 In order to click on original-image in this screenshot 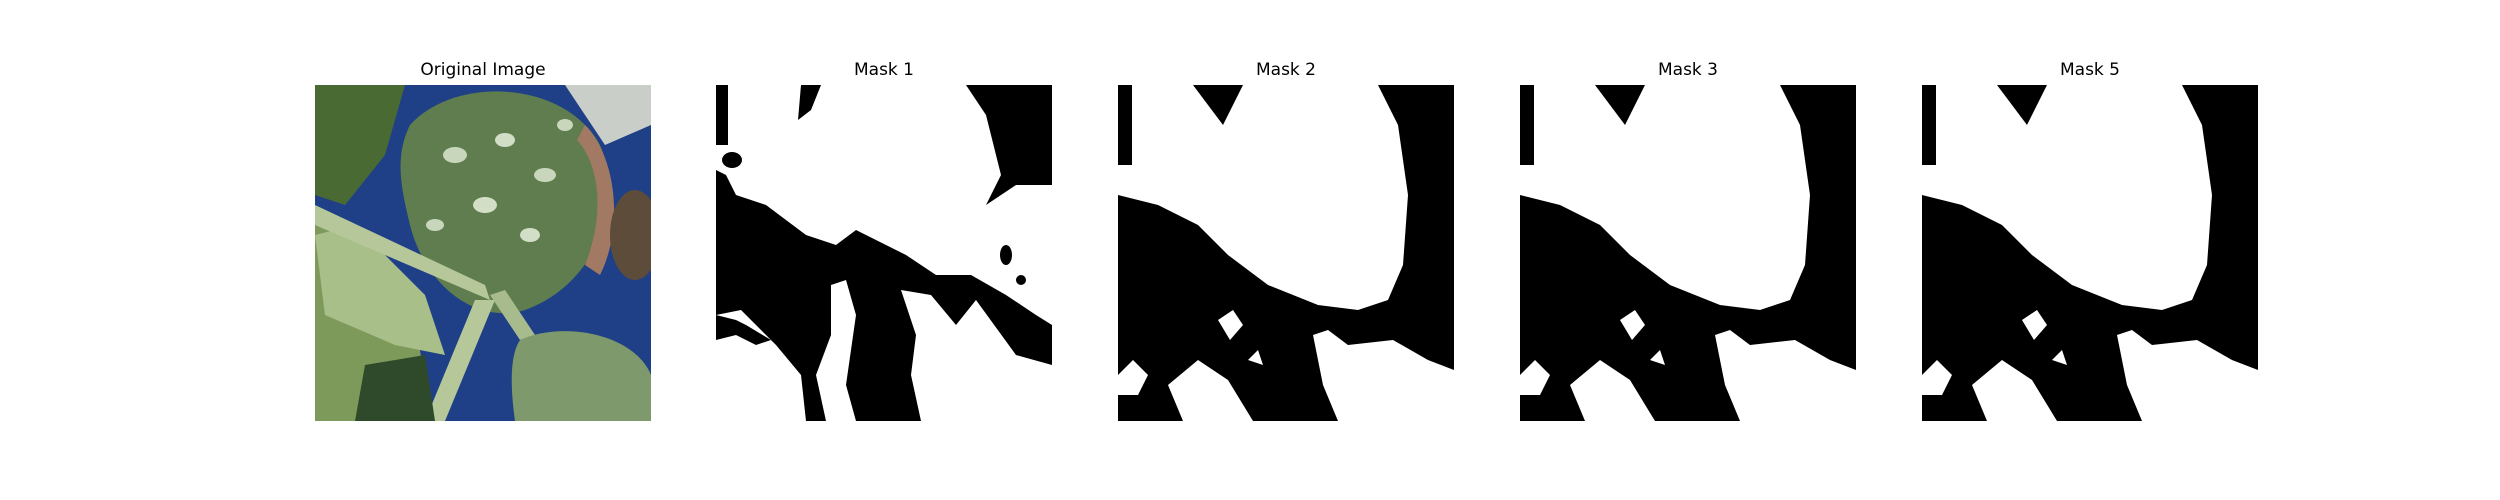, I will do `click(483, 253)`.